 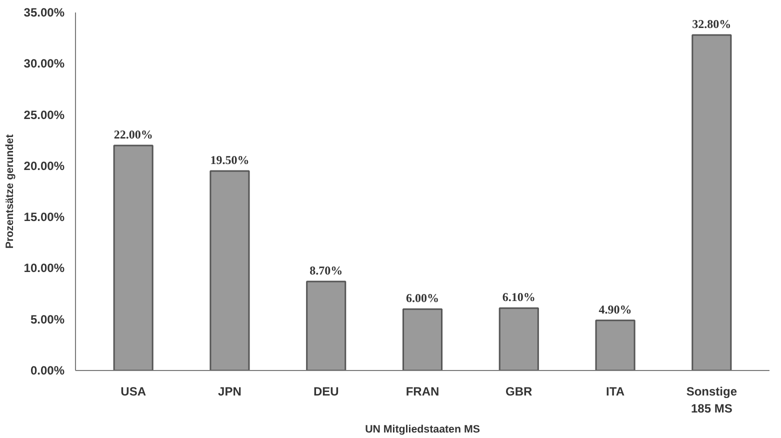 I want to click on y-tick-label: 25.00%, so click(x=44, y=115).